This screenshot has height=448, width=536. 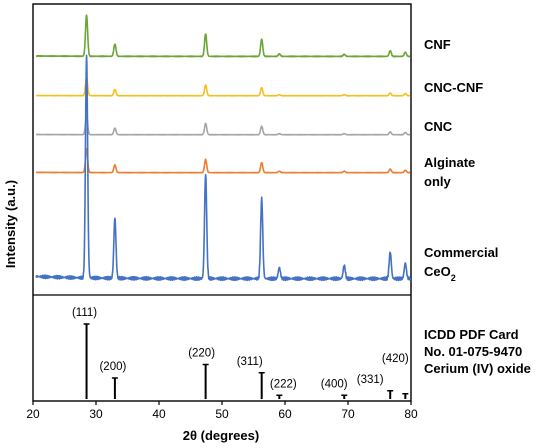 What do you see at coordinates (471, 334) in the screenshot?
I see `reference-card-label: ICDD PDF Card` at bounding box center [471, 334].